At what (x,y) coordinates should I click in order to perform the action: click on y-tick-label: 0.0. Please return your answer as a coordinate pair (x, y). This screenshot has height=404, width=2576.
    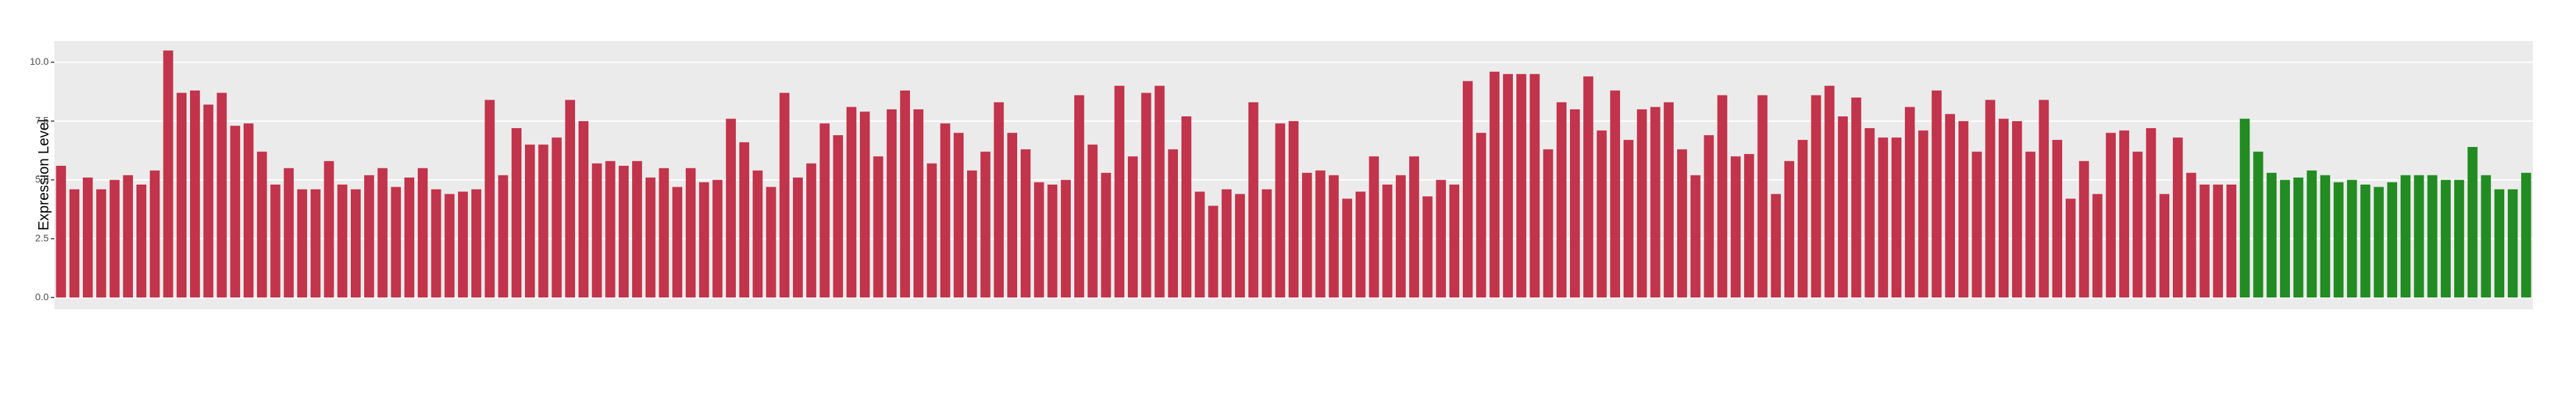
    Looking at the image, I should click on (42, 296).